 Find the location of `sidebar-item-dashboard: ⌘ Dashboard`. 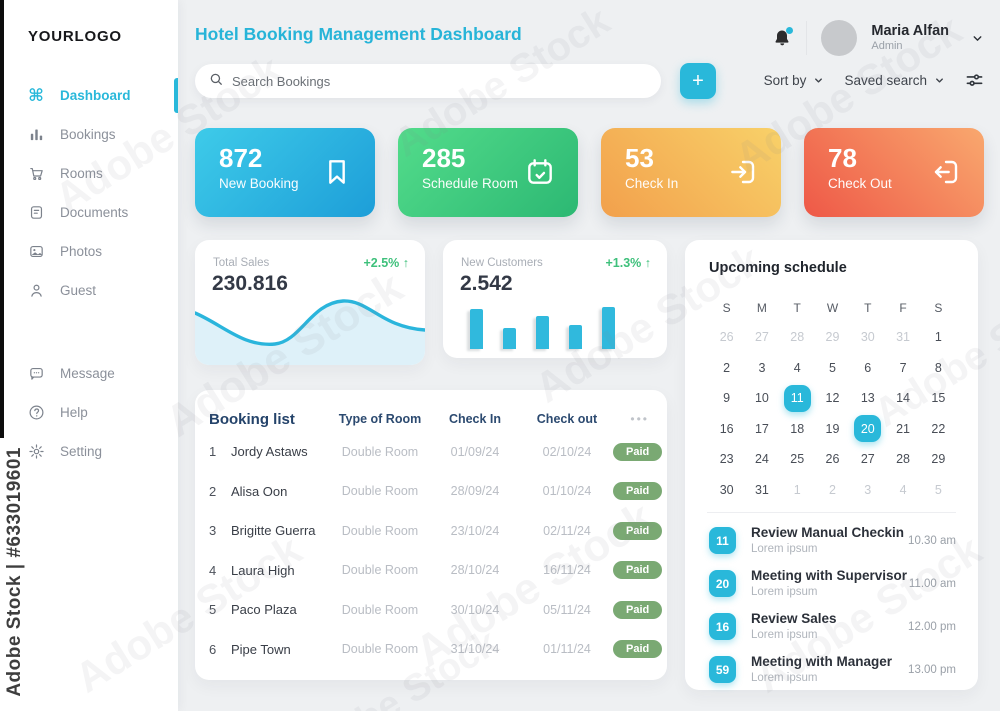

sidebar-item-dashboard: ⌘ Dashboard is located at coordinates (89, 95).